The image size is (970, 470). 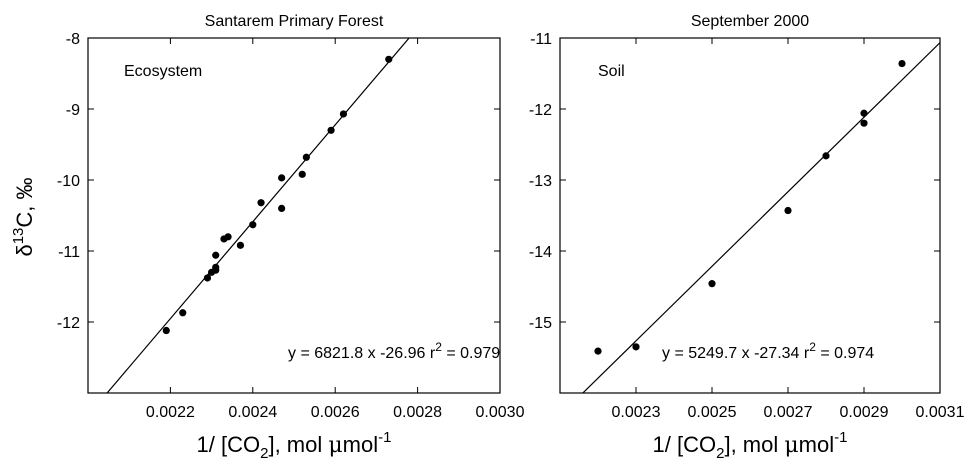 What do you see at coordinates (471, 353) in the screenshot?
I see `r2-value: = 0.979` at bounding box center [471, 353].